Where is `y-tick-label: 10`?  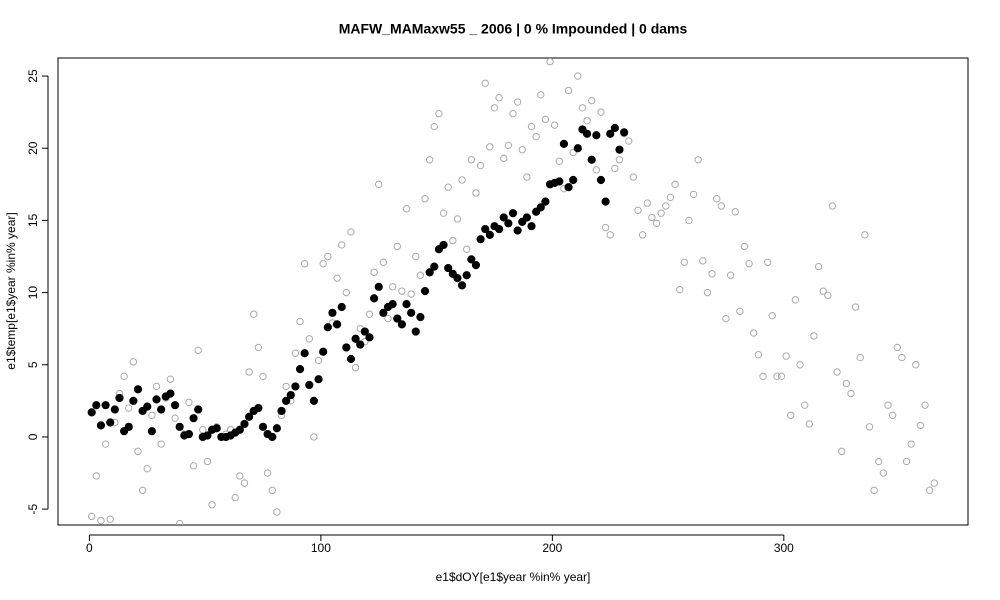
y-tick-label: 10 is located at coordinates (33, 293).